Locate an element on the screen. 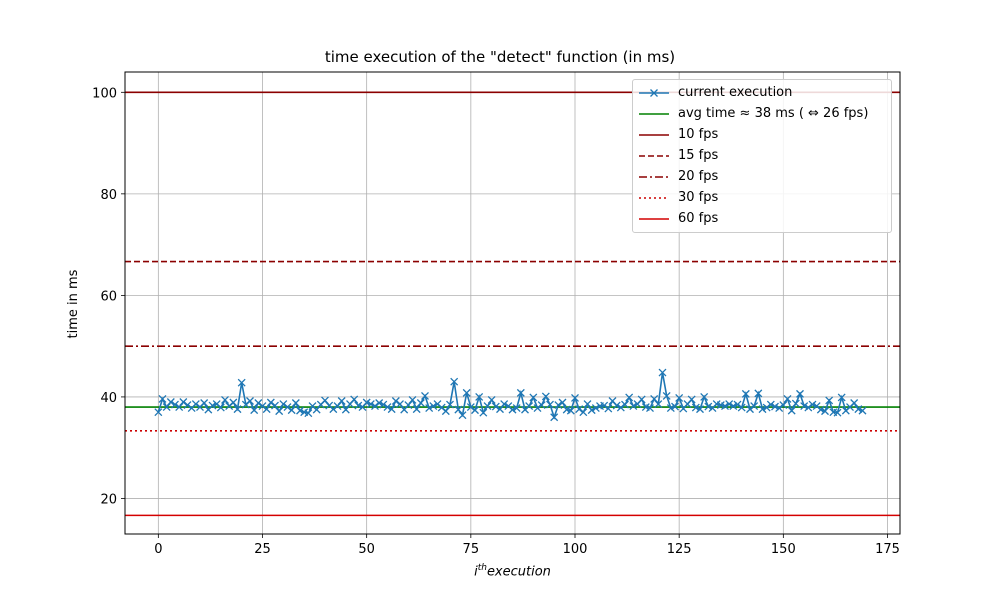  x-tick-label: 100 is located at coordinates (575, 549).